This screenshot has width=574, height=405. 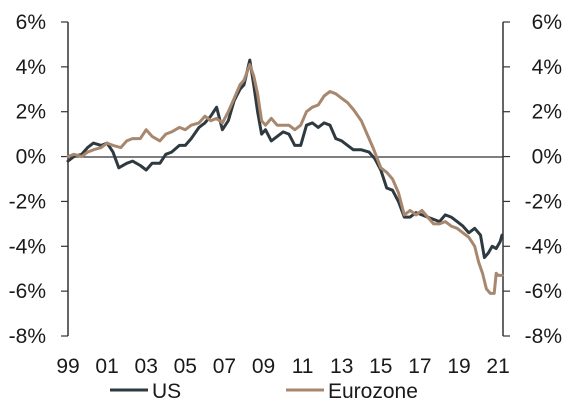 What do you see at coordinates (341, 366) in the screenshot?
I see `x-tick-label: 13` at bounding box center [341, 366].